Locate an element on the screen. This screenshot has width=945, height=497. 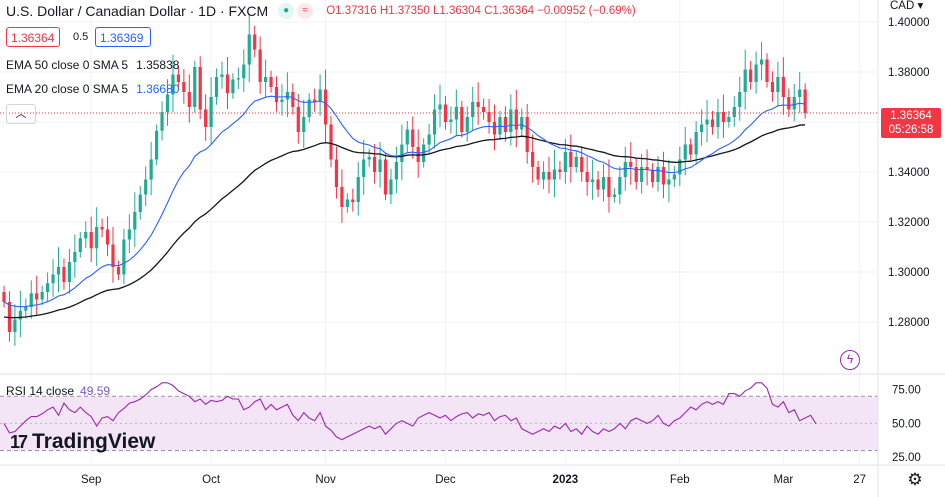
ema50-legend: EMA 50 close 0 SMA 5 1.35838 is located at coordinates (92, 65).